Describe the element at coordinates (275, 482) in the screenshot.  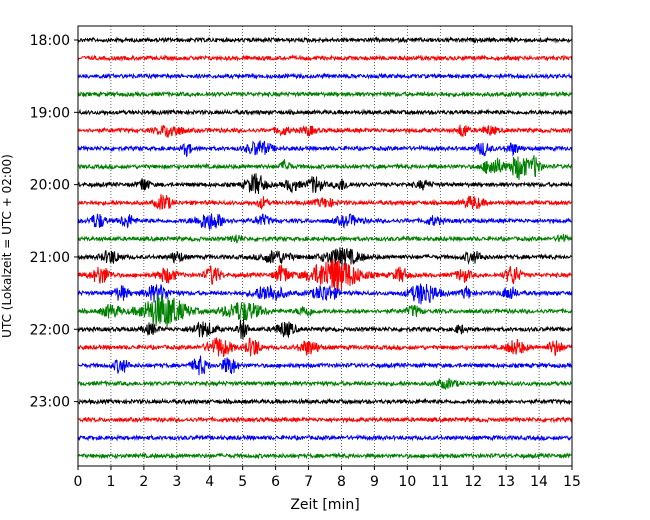
I see `x-tick-label-6: 6` at that location.